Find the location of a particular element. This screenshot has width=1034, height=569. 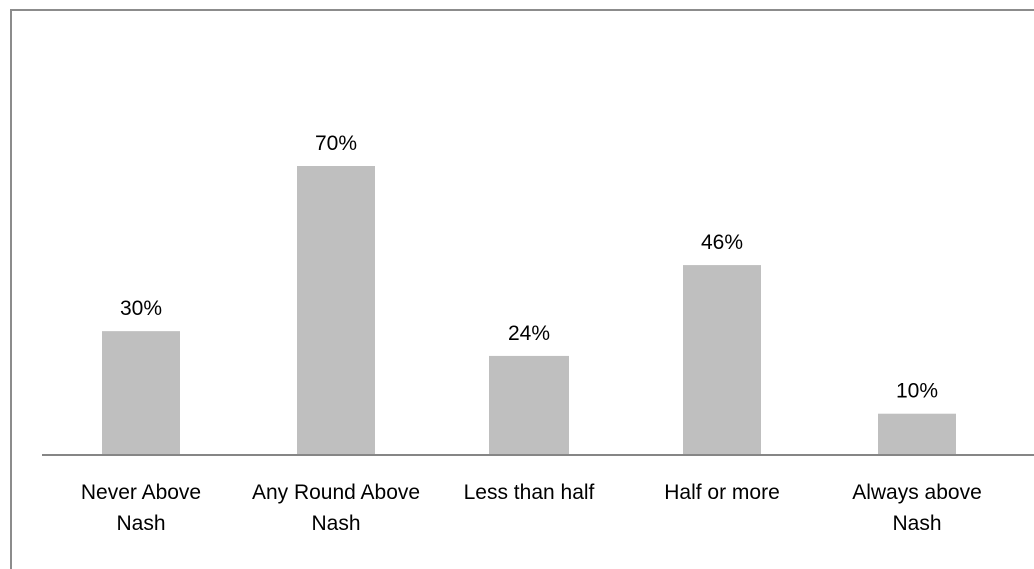

category-tick-label: Half or more is located at coordinates (722, 492).